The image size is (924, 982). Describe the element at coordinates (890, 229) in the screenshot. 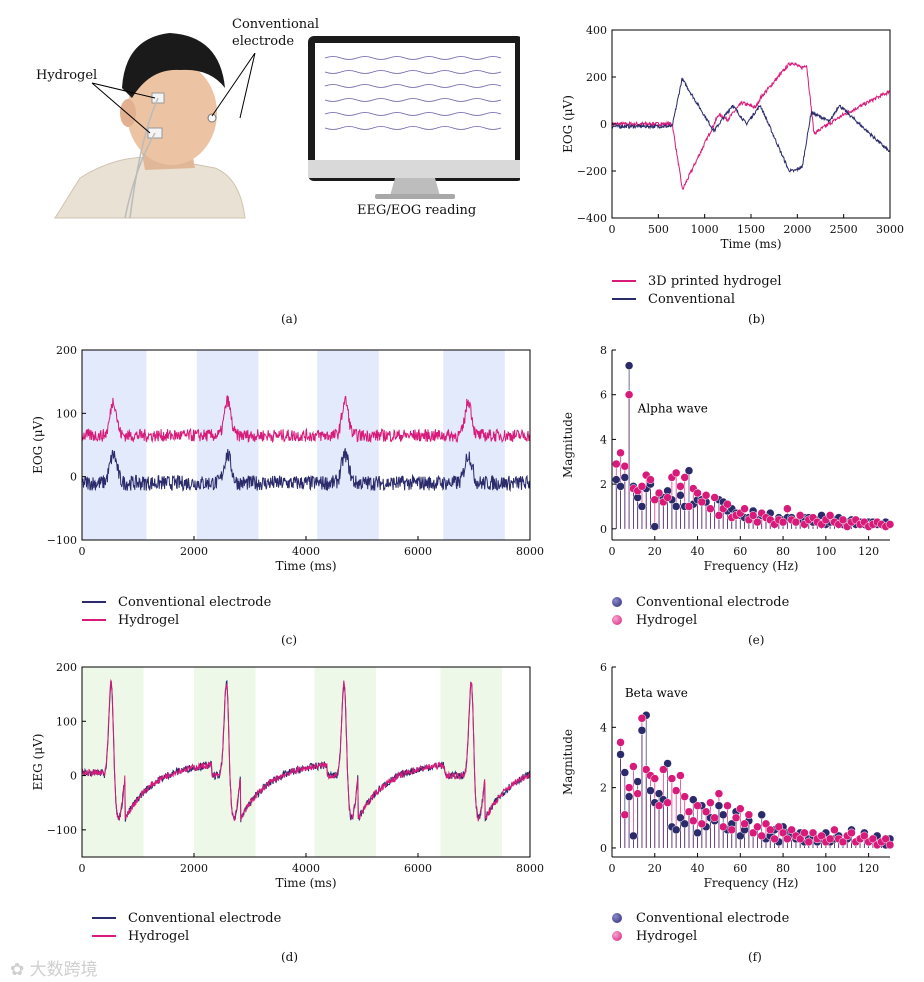

I see `x-tick-label: 3000` at that location.